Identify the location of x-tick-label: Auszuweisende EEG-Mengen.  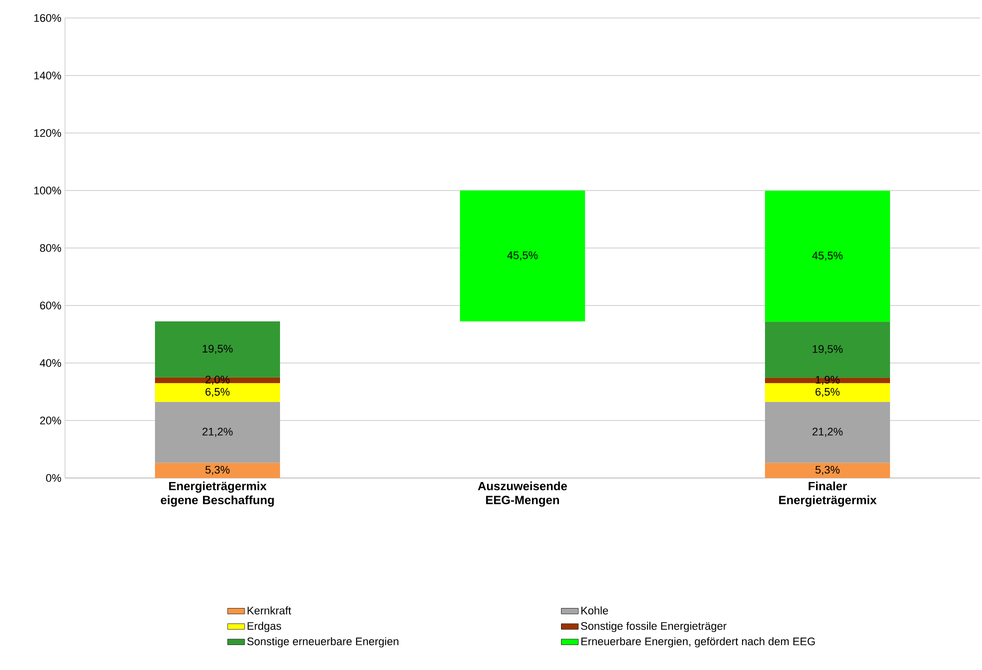
(522, 494).